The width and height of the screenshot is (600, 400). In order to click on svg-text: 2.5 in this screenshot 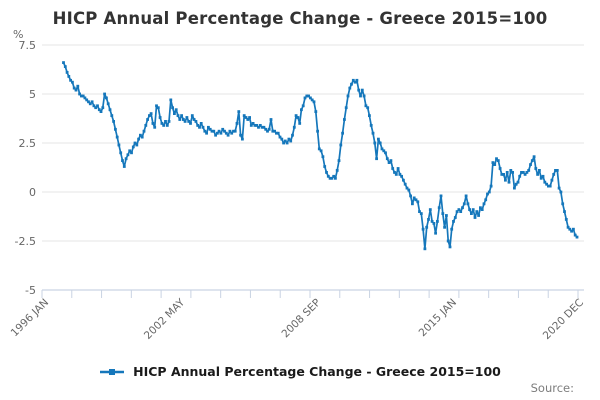, I will do `click(28, 143)`.